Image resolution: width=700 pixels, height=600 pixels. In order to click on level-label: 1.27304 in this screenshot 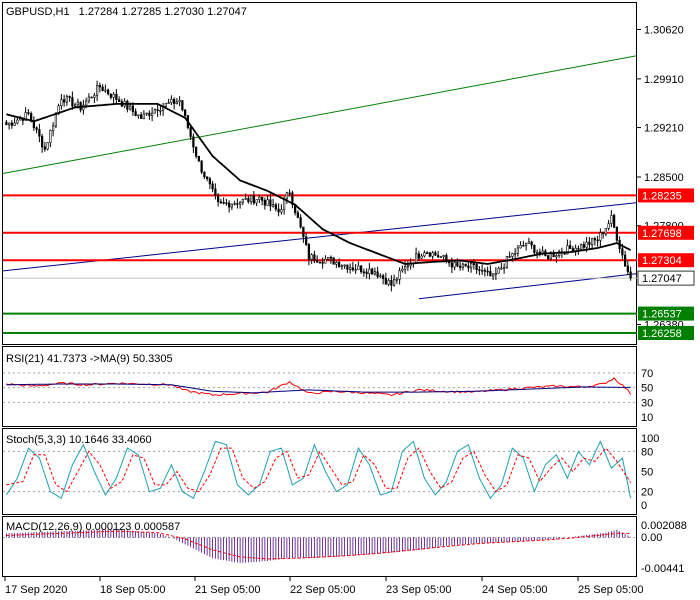, I will do `click(662, 261)`.